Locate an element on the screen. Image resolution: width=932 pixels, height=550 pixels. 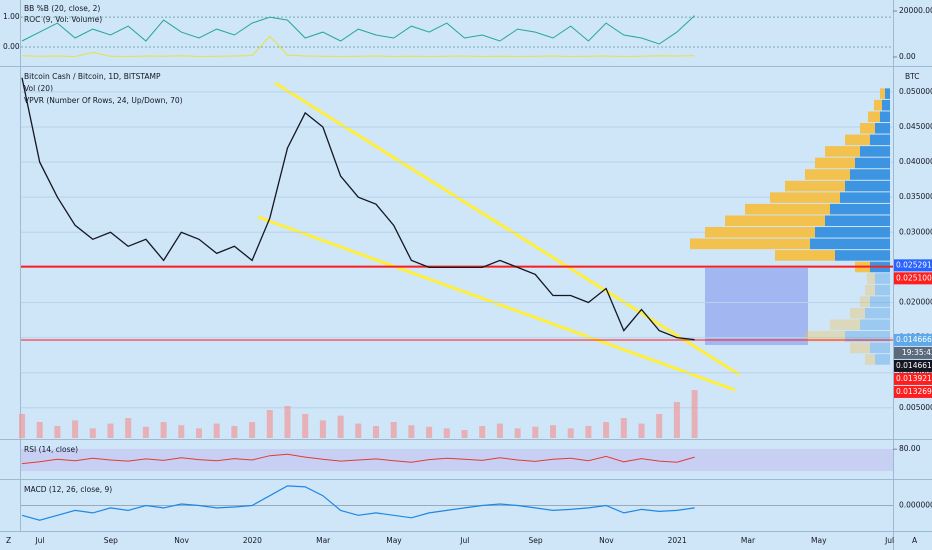
corner: Z is located at coordinates (8, 540).